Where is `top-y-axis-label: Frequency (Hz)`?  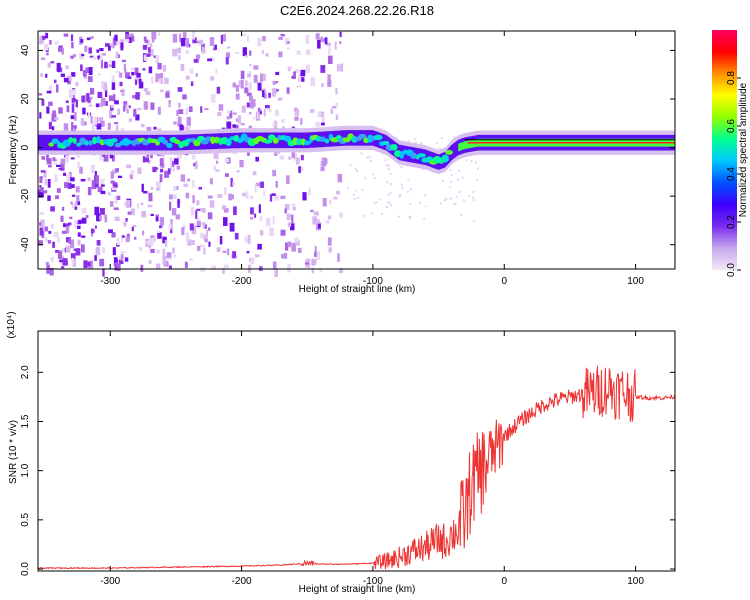
top-y-axis-label: Frequency (Hz) is located at coordinates (13, 150).